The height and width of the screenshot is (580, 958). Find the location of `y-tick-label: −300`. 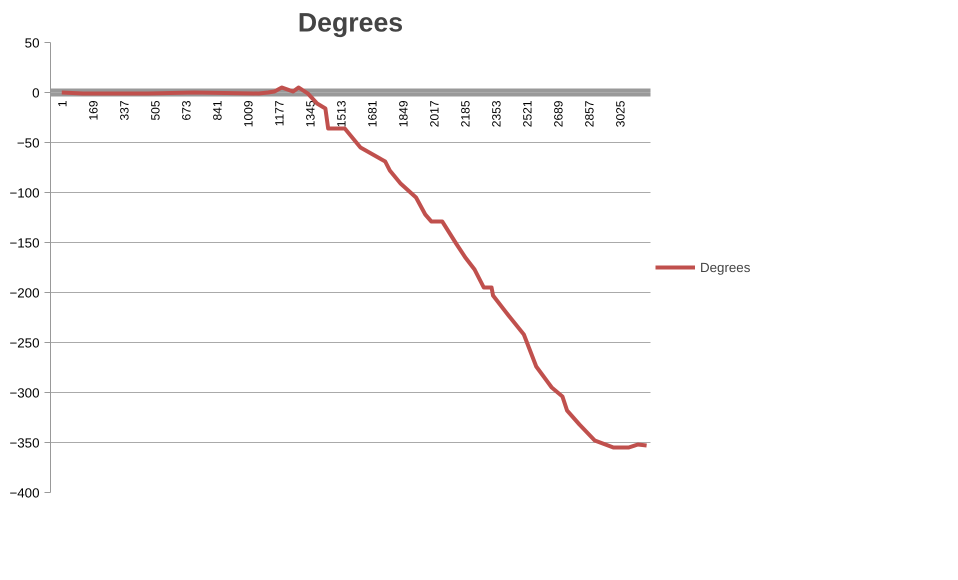

y-tick-label: −300 is located at coordinates (24, 393).